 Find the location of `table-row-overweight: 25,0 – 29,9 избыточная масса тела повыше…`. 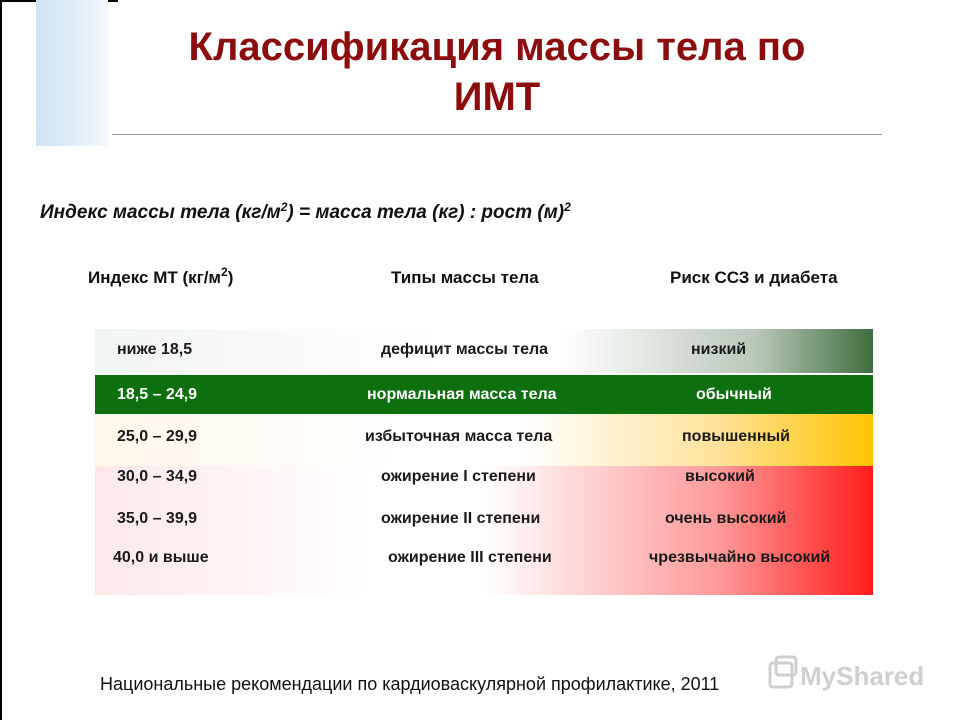

table-row-overweight: 25,0 – 29,9 избыточная масса тела повыше… is located at coordinates (484, 440).